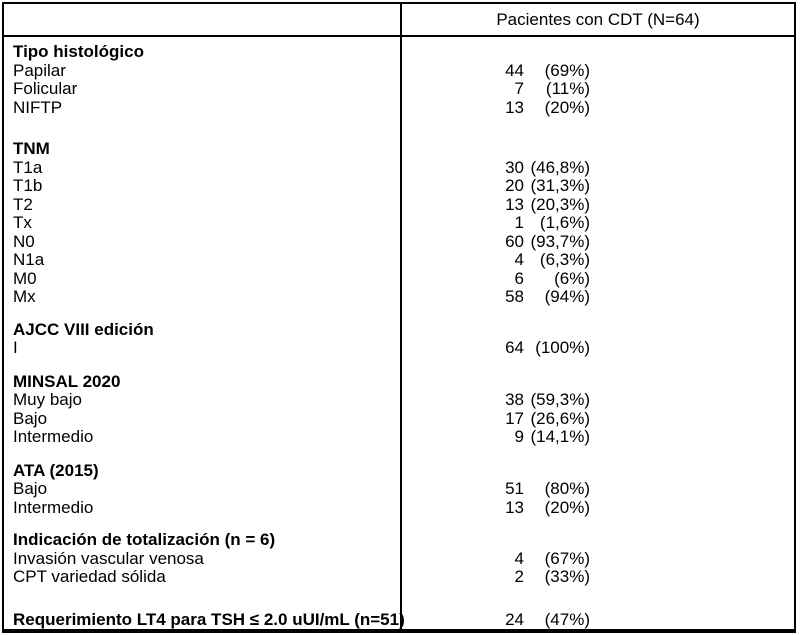  I want to click on row-count: 6, so click(519, 278).